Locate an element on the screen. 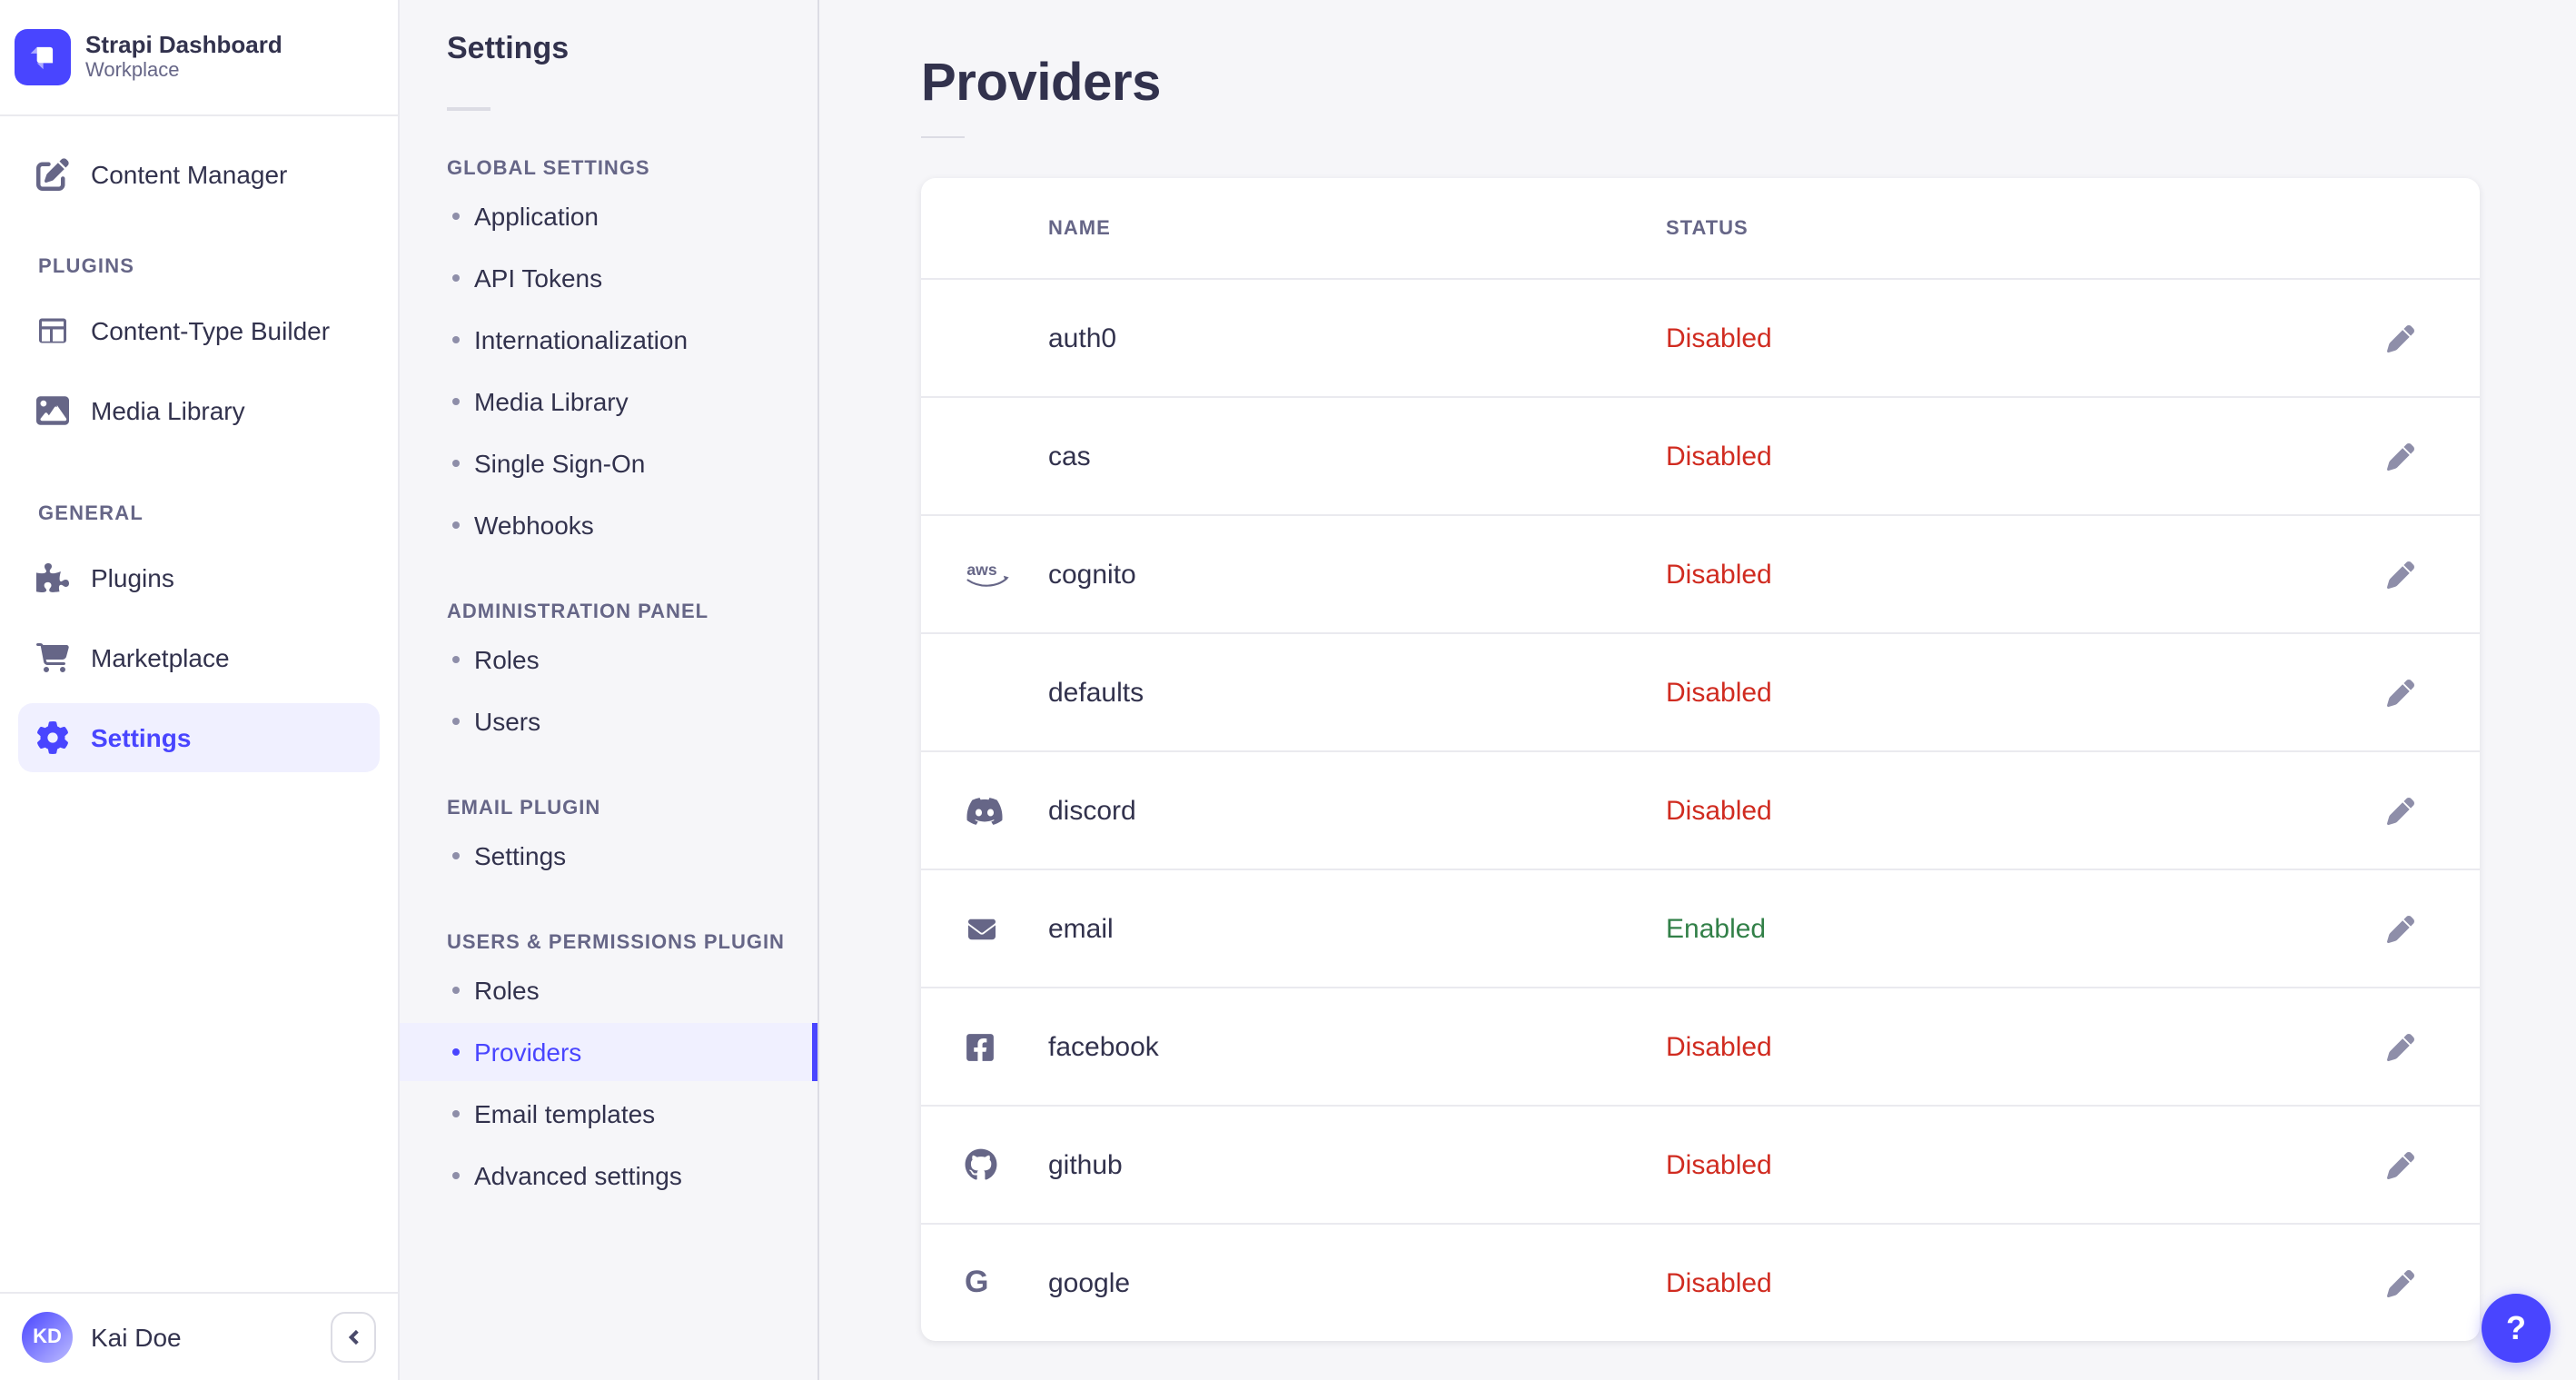 Image resolution: width=2576 pixels, height=1380 pixels. table-row: auth0 Disabled is located at coordinates (1700, 337).